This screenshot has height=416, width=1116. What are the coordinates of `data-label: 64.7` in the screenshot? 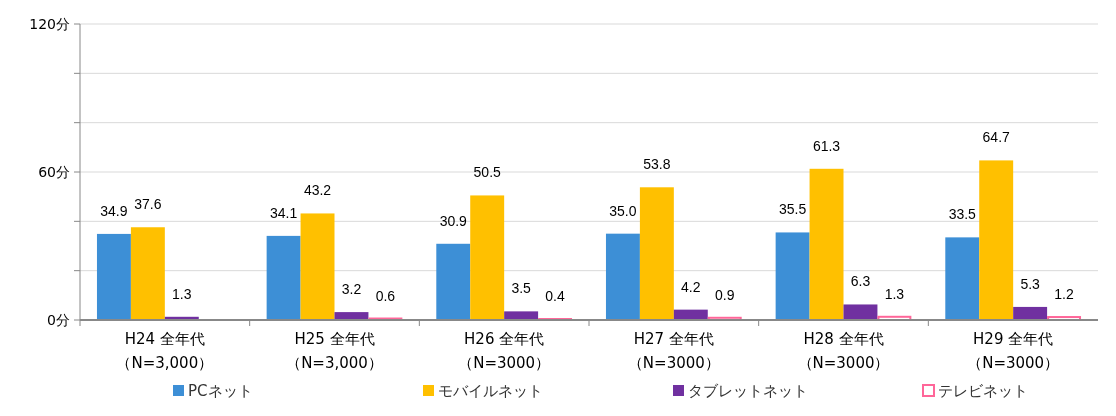 It's located at (996, 137).